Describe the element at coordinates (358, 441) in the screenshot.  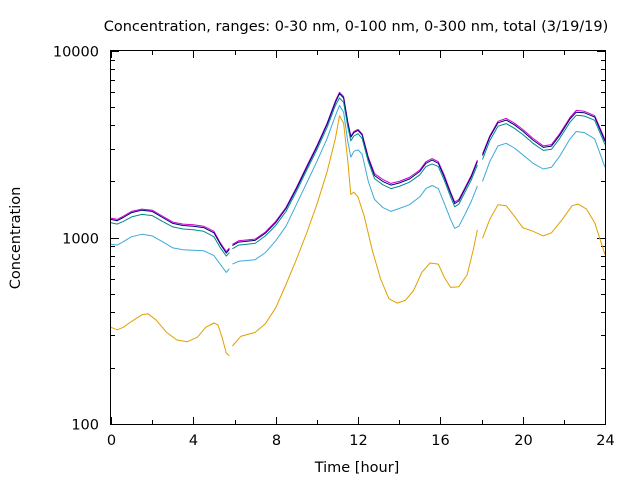
I see `x-tick-label: 12` at that location.